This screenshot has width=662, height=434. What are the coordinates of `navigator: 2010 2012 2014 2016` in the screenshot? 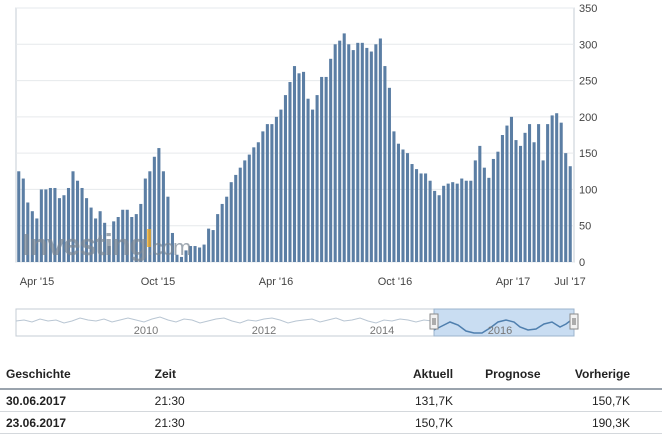 It's located at (297, 322).